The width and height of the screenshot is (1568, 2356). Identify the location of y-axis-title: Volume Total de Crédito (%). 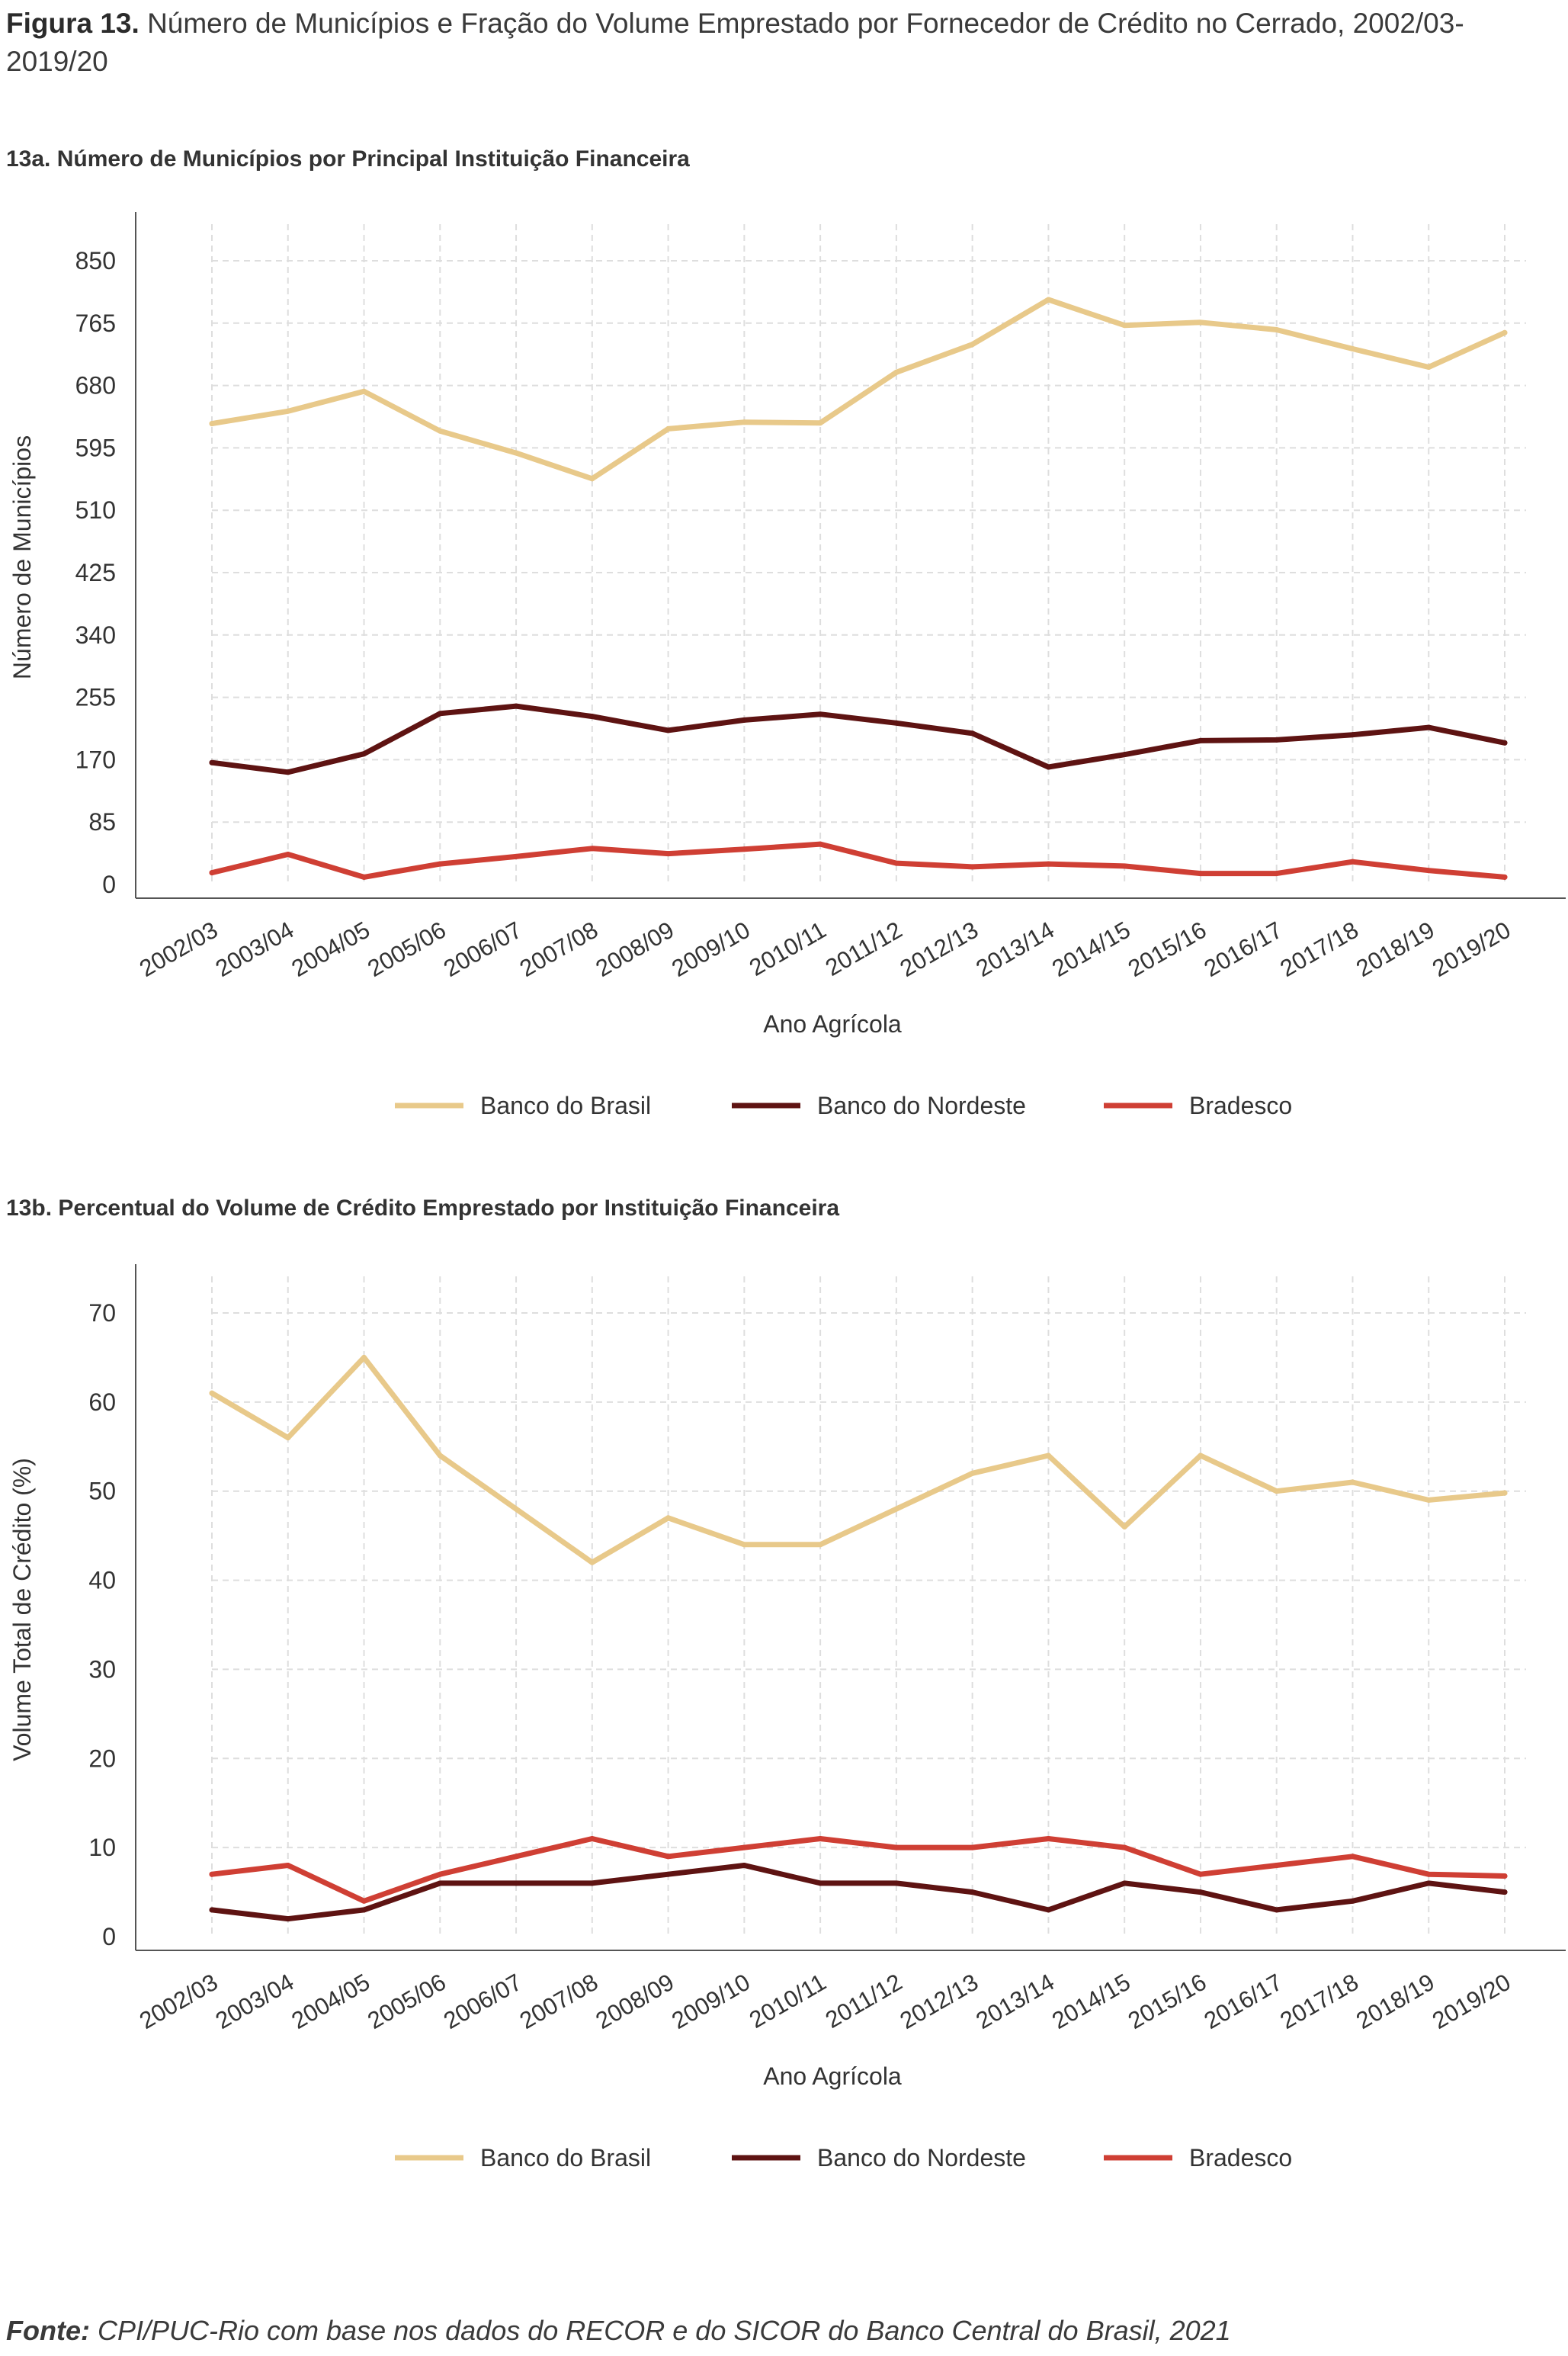
(22, 1610).